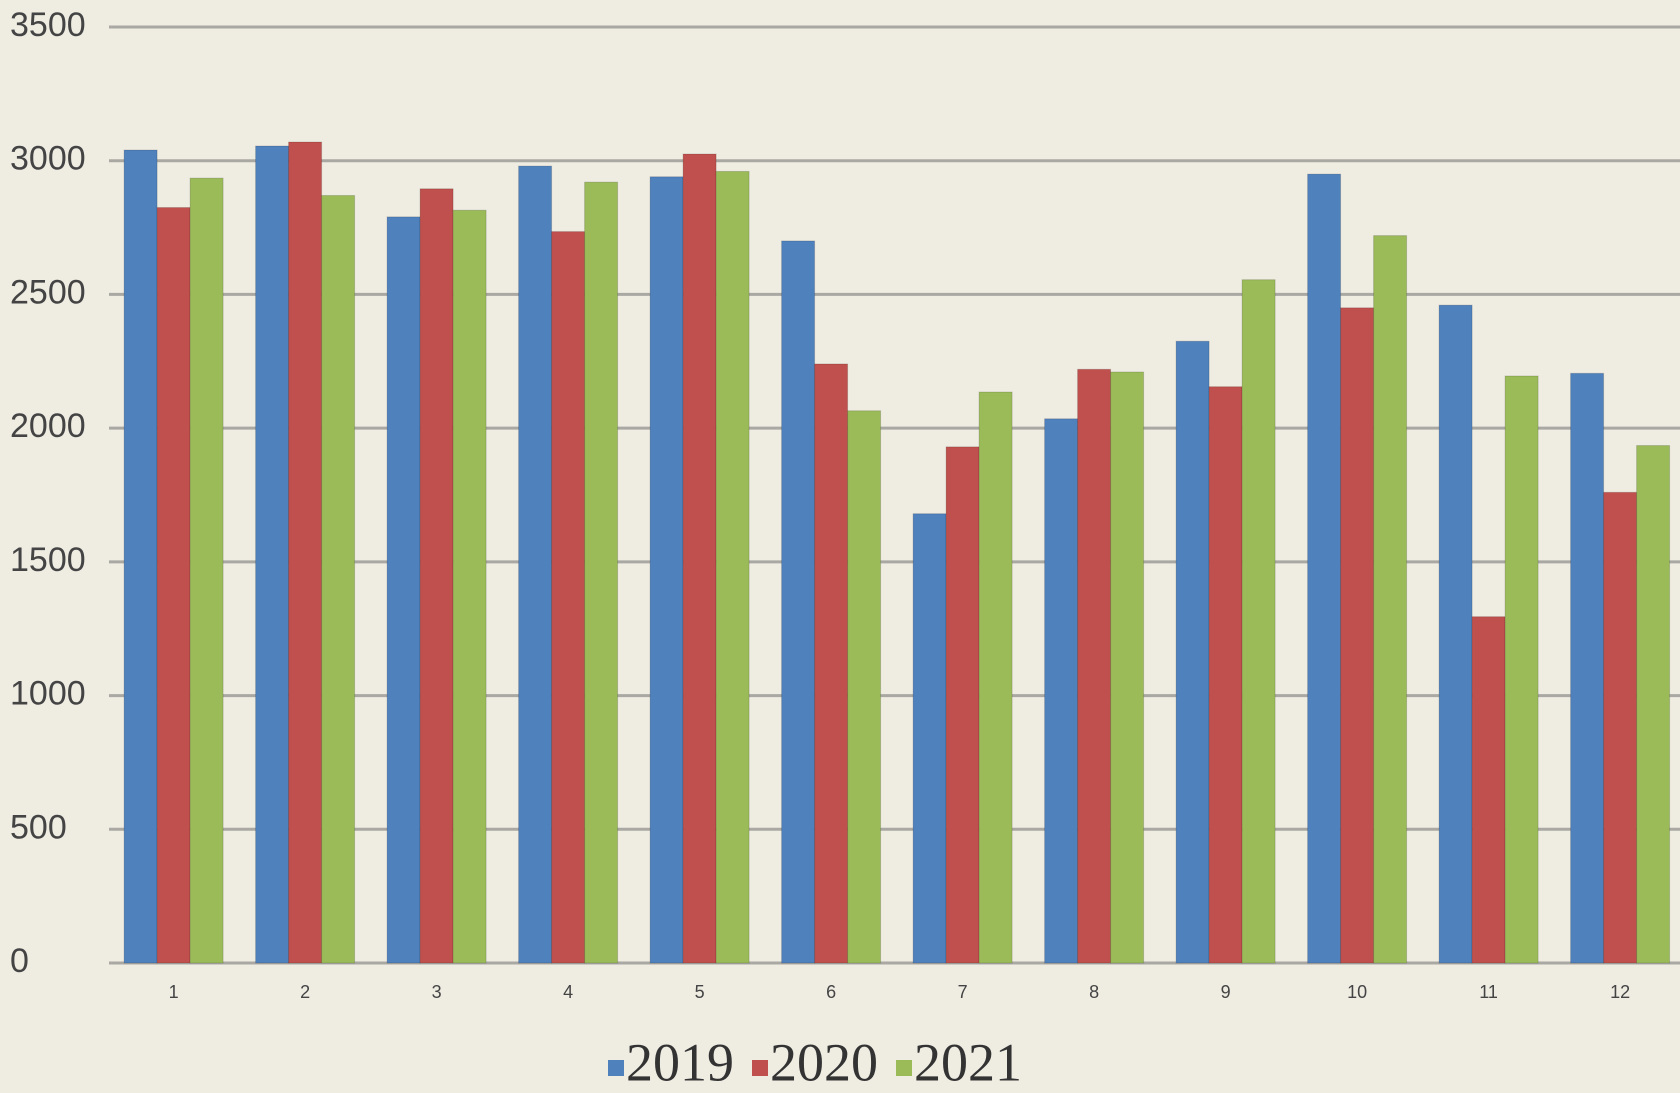 The height and width of the screenshot is (1093, 1680). What do you see at coordinates (1226, 992) in the screenshot?
I see `x-tick-label: 9` at bounding box center [1226, 992].